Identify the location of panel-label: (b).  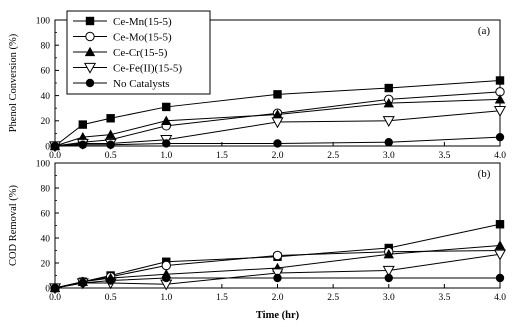
(484, 174).